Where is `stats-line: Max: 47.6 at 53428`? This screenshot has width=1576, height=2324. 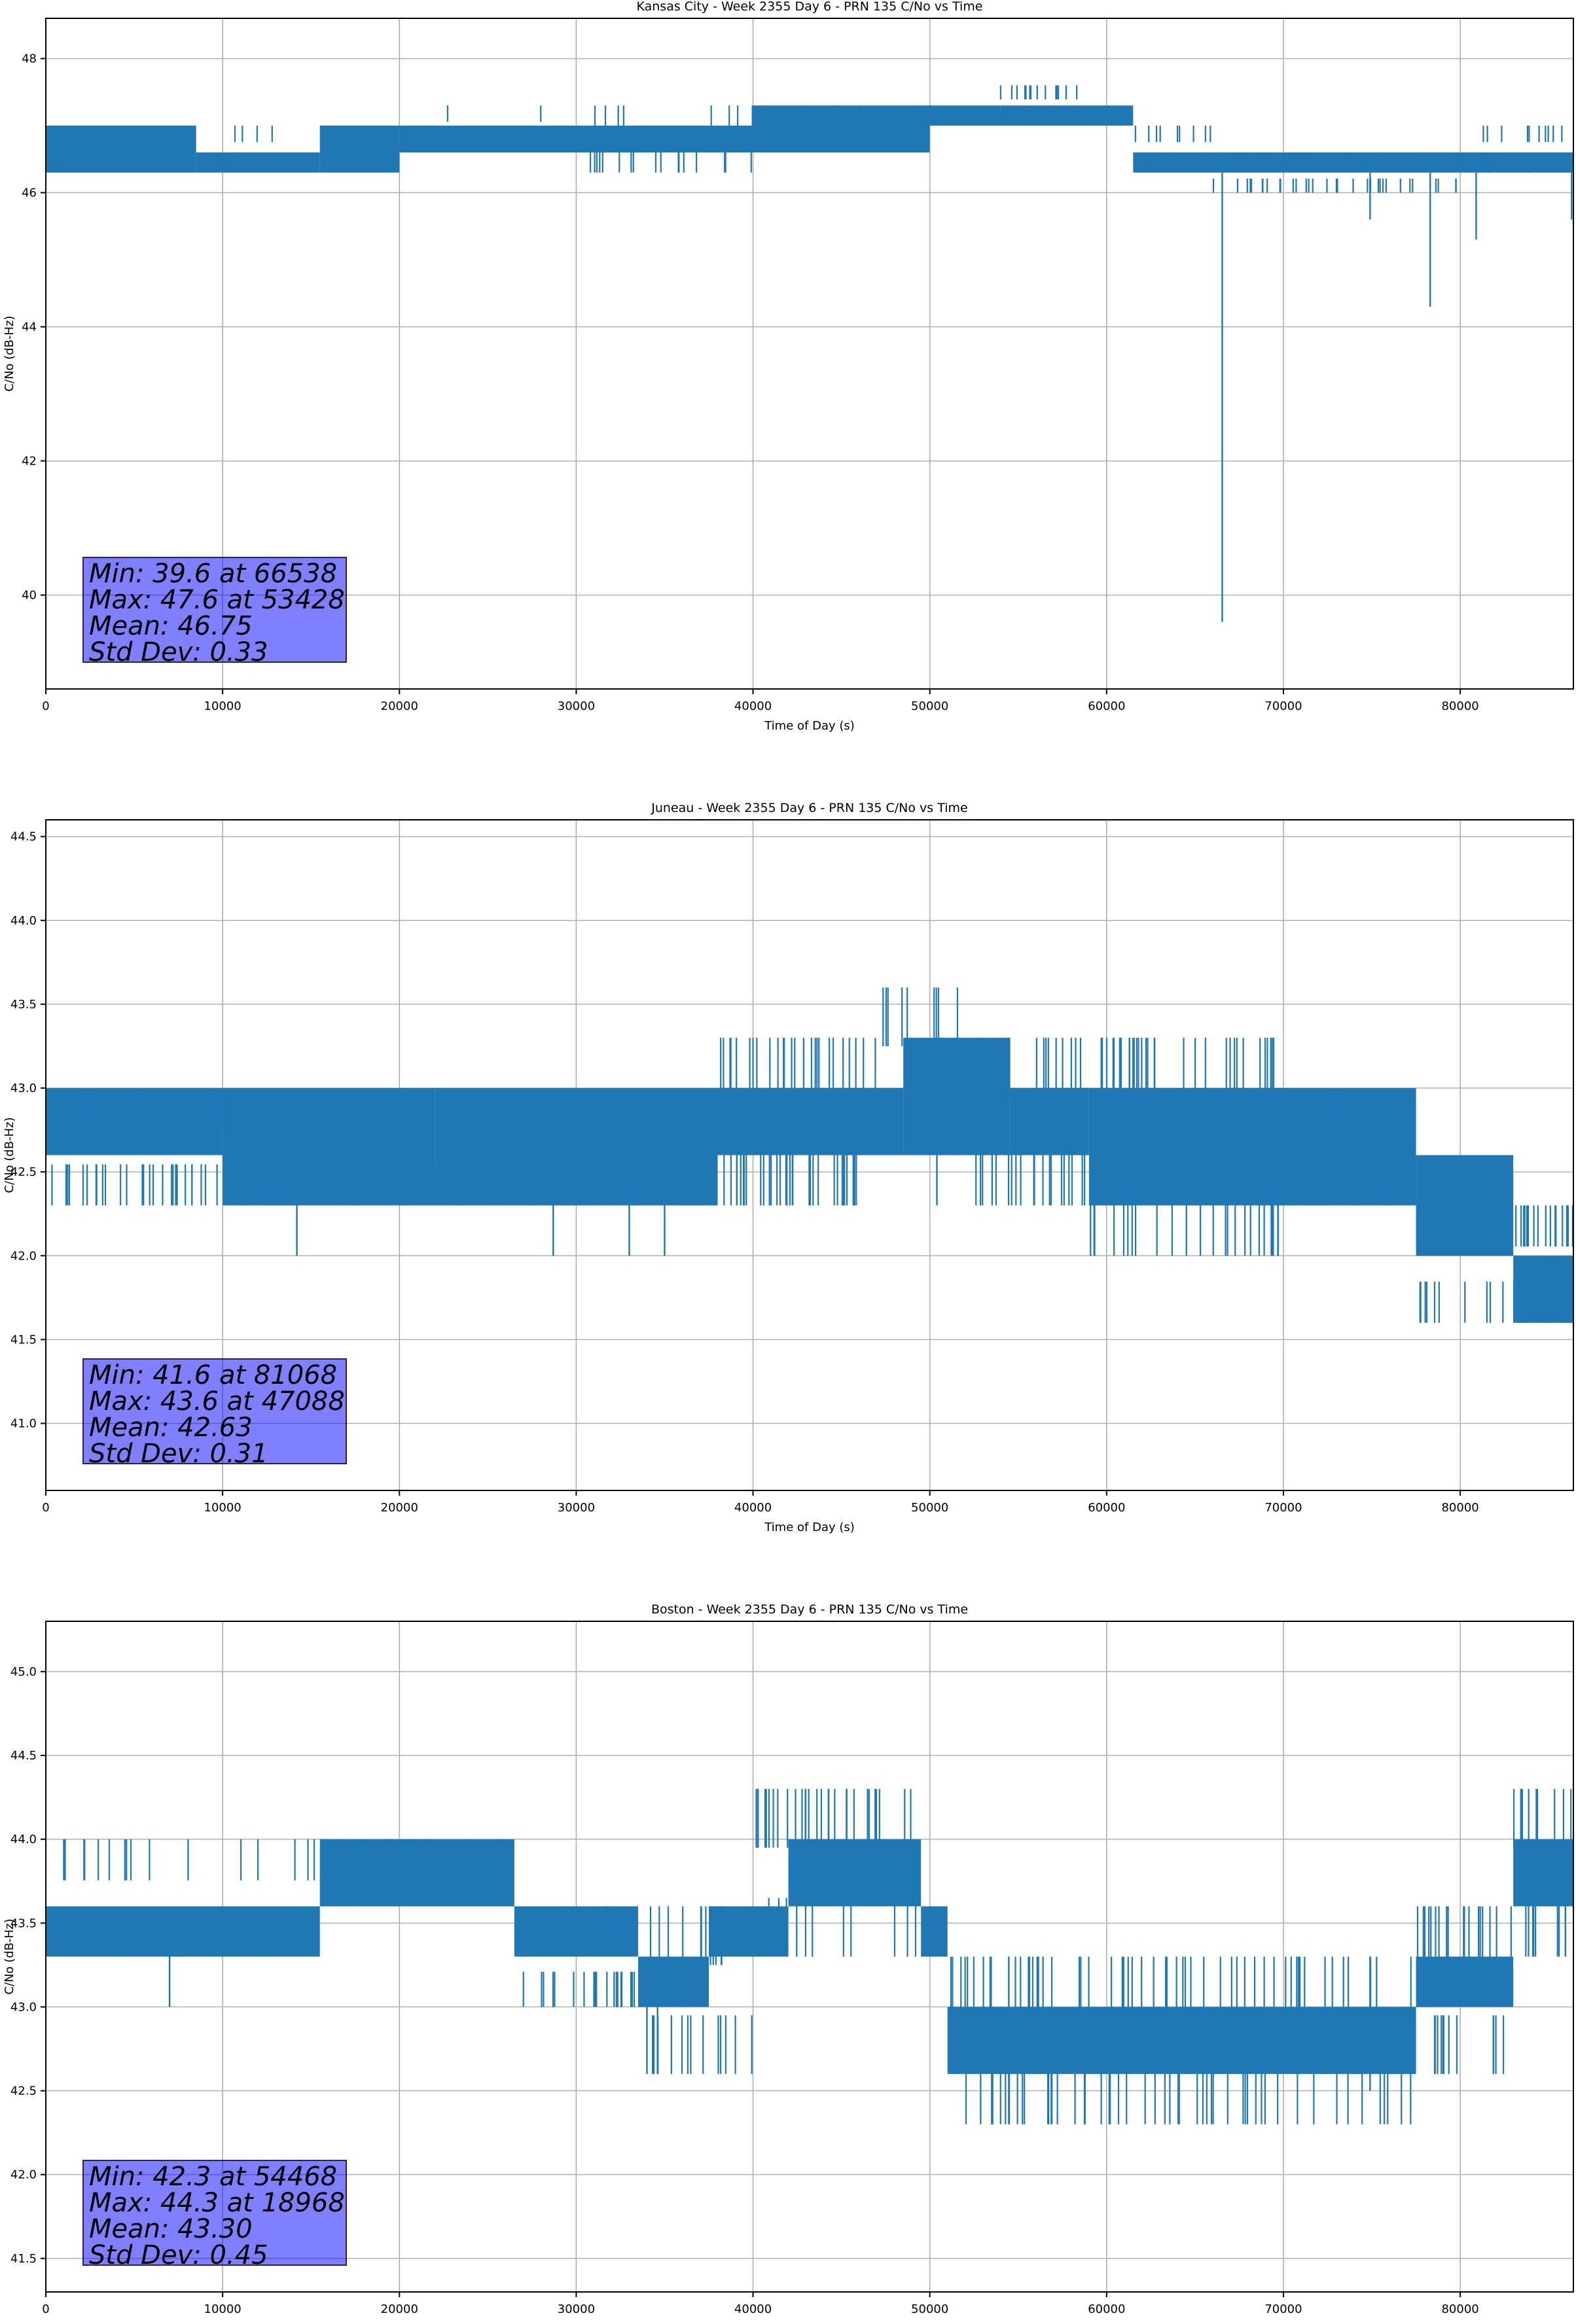 stats-line: Max: 47.6 at 53428 is located at coordinates (217, 600).